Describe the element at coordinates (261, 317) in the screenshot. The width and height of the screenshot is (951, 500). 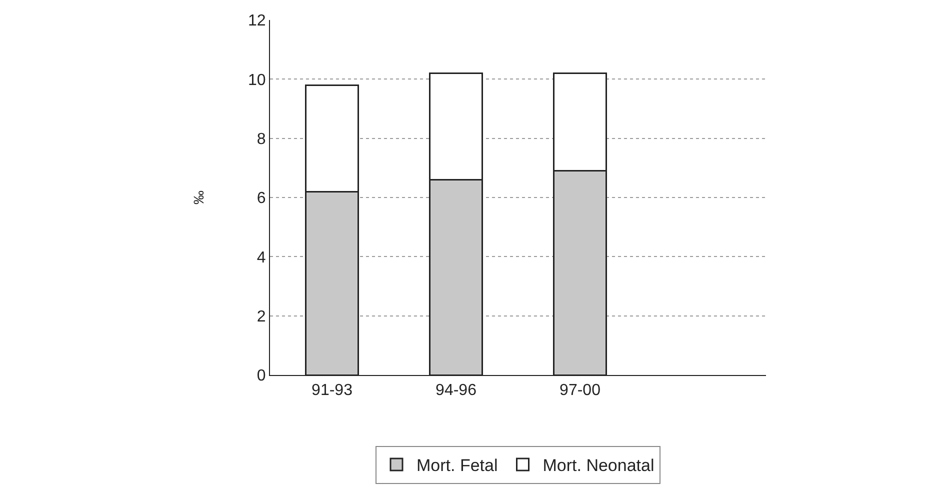
I see `y-tick-label: 2` at that location.